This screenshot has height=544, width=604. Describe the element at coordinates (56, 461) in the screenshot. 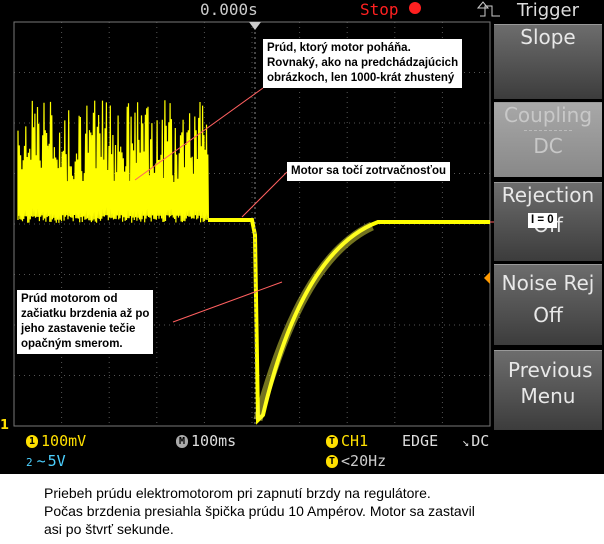

I see `ch2-scale-text: 5V` at that location.